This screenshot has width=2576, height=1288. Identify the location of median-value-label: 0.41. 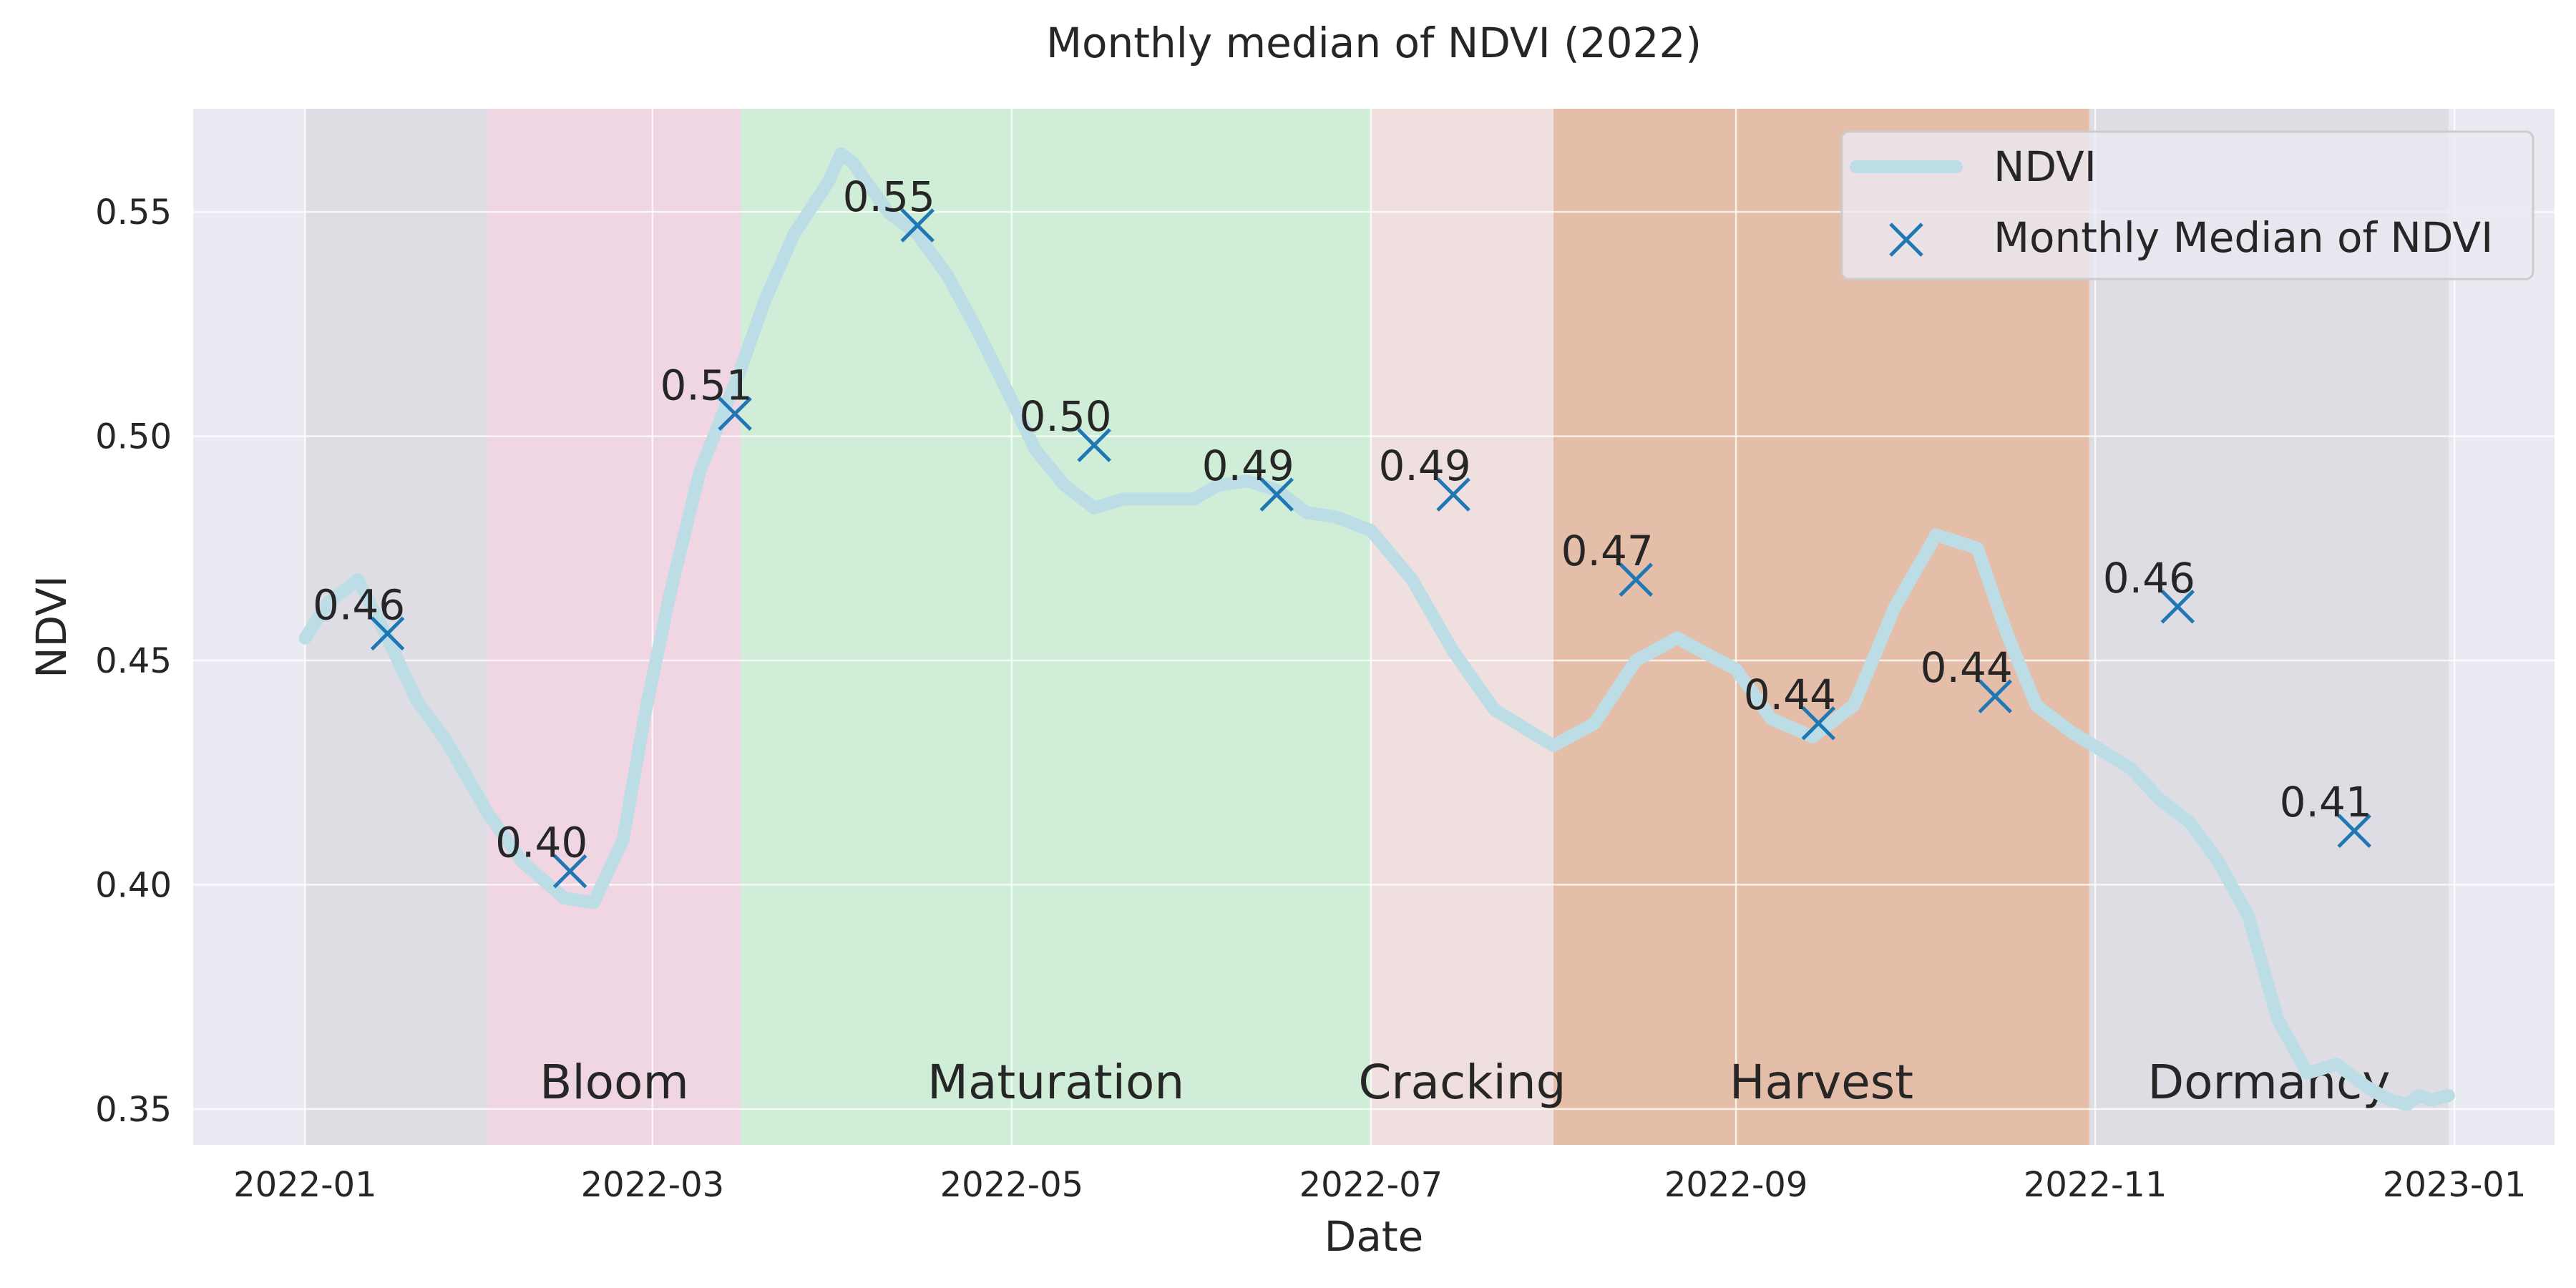
(2326, 802).